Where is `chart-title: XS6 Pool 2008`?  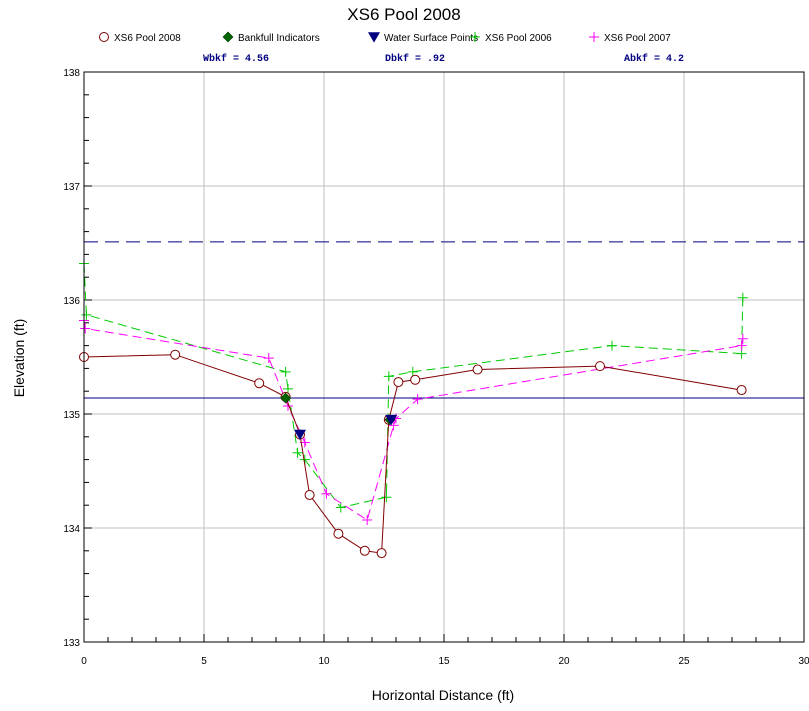
chart-title: XS6 Pool 2008 is located at coordinates (403, 14).